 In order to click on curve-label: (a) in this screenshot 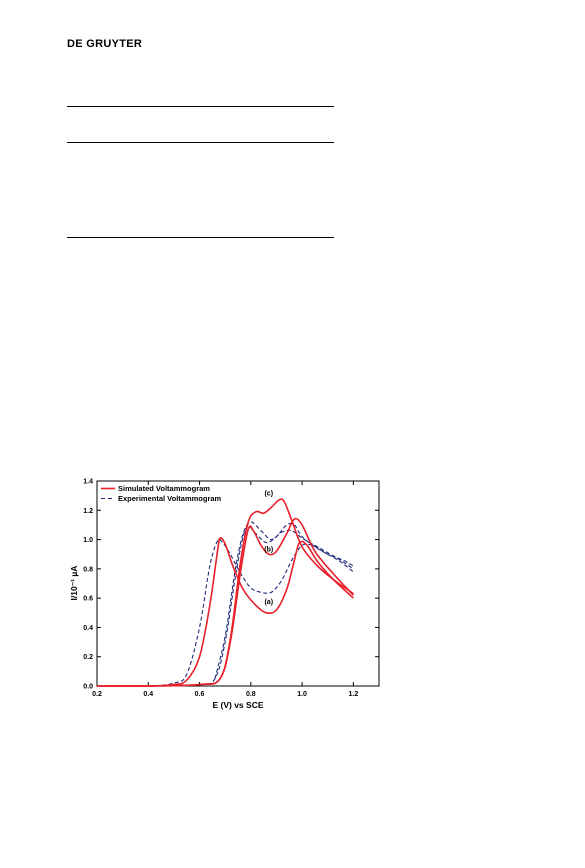, I will do `click(268, 602)`.